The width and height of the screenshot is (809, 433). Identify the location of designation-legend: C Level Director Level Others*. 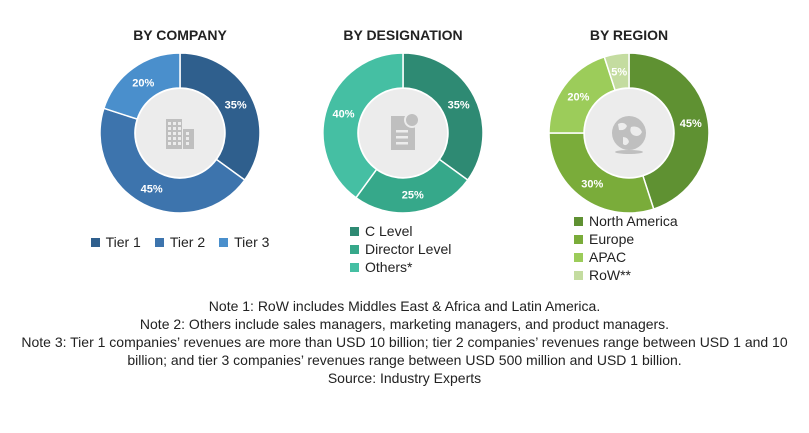
(400, 249).